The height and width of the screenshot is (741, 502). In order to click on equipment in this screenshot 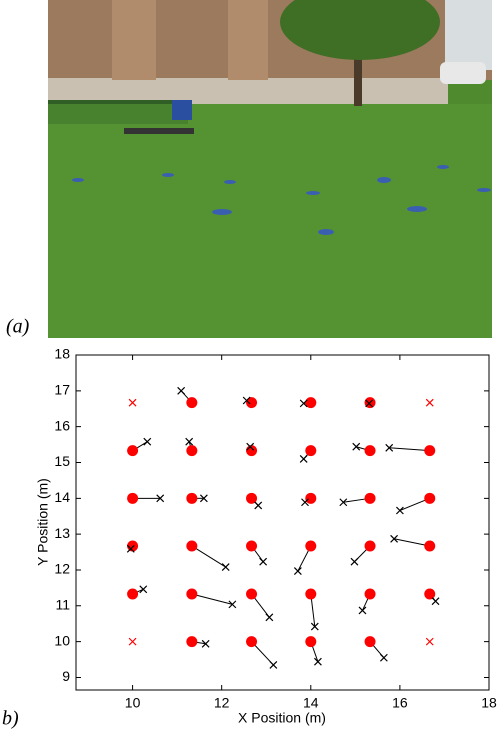, I will do `click(159, 131)`.